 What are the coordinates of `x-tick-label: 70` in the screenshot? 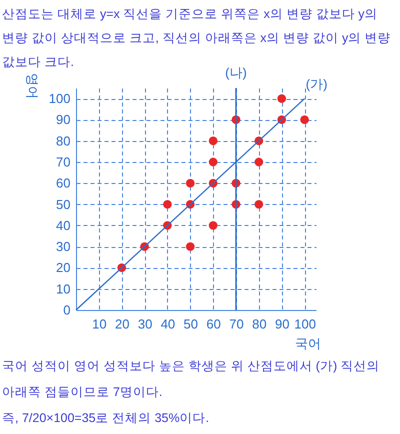 It's located at (236, 324).